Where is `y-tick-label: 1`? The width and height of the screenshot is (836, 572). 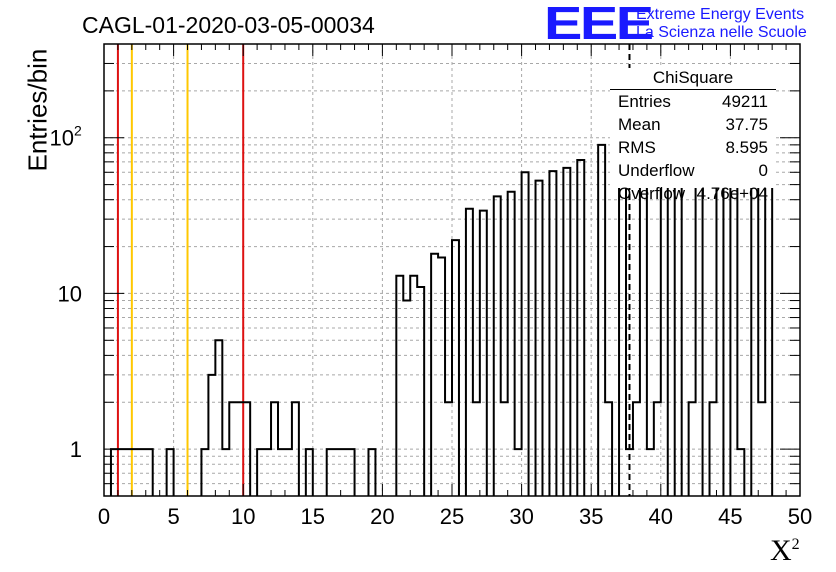 y-tick-label: 1 is located at coordinates (76, 449).